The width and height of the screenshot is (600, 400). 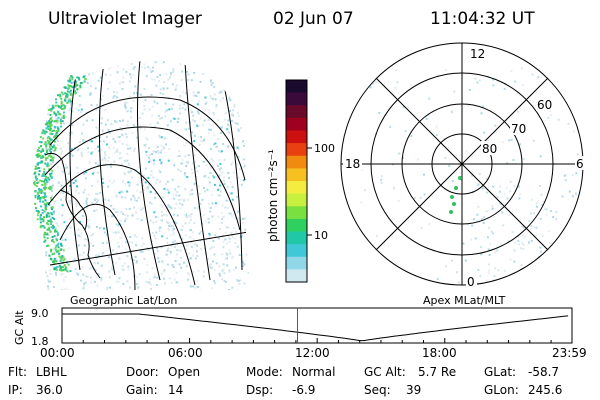 I want to click on geo-speckle-bright, so click(x=73, y=183).